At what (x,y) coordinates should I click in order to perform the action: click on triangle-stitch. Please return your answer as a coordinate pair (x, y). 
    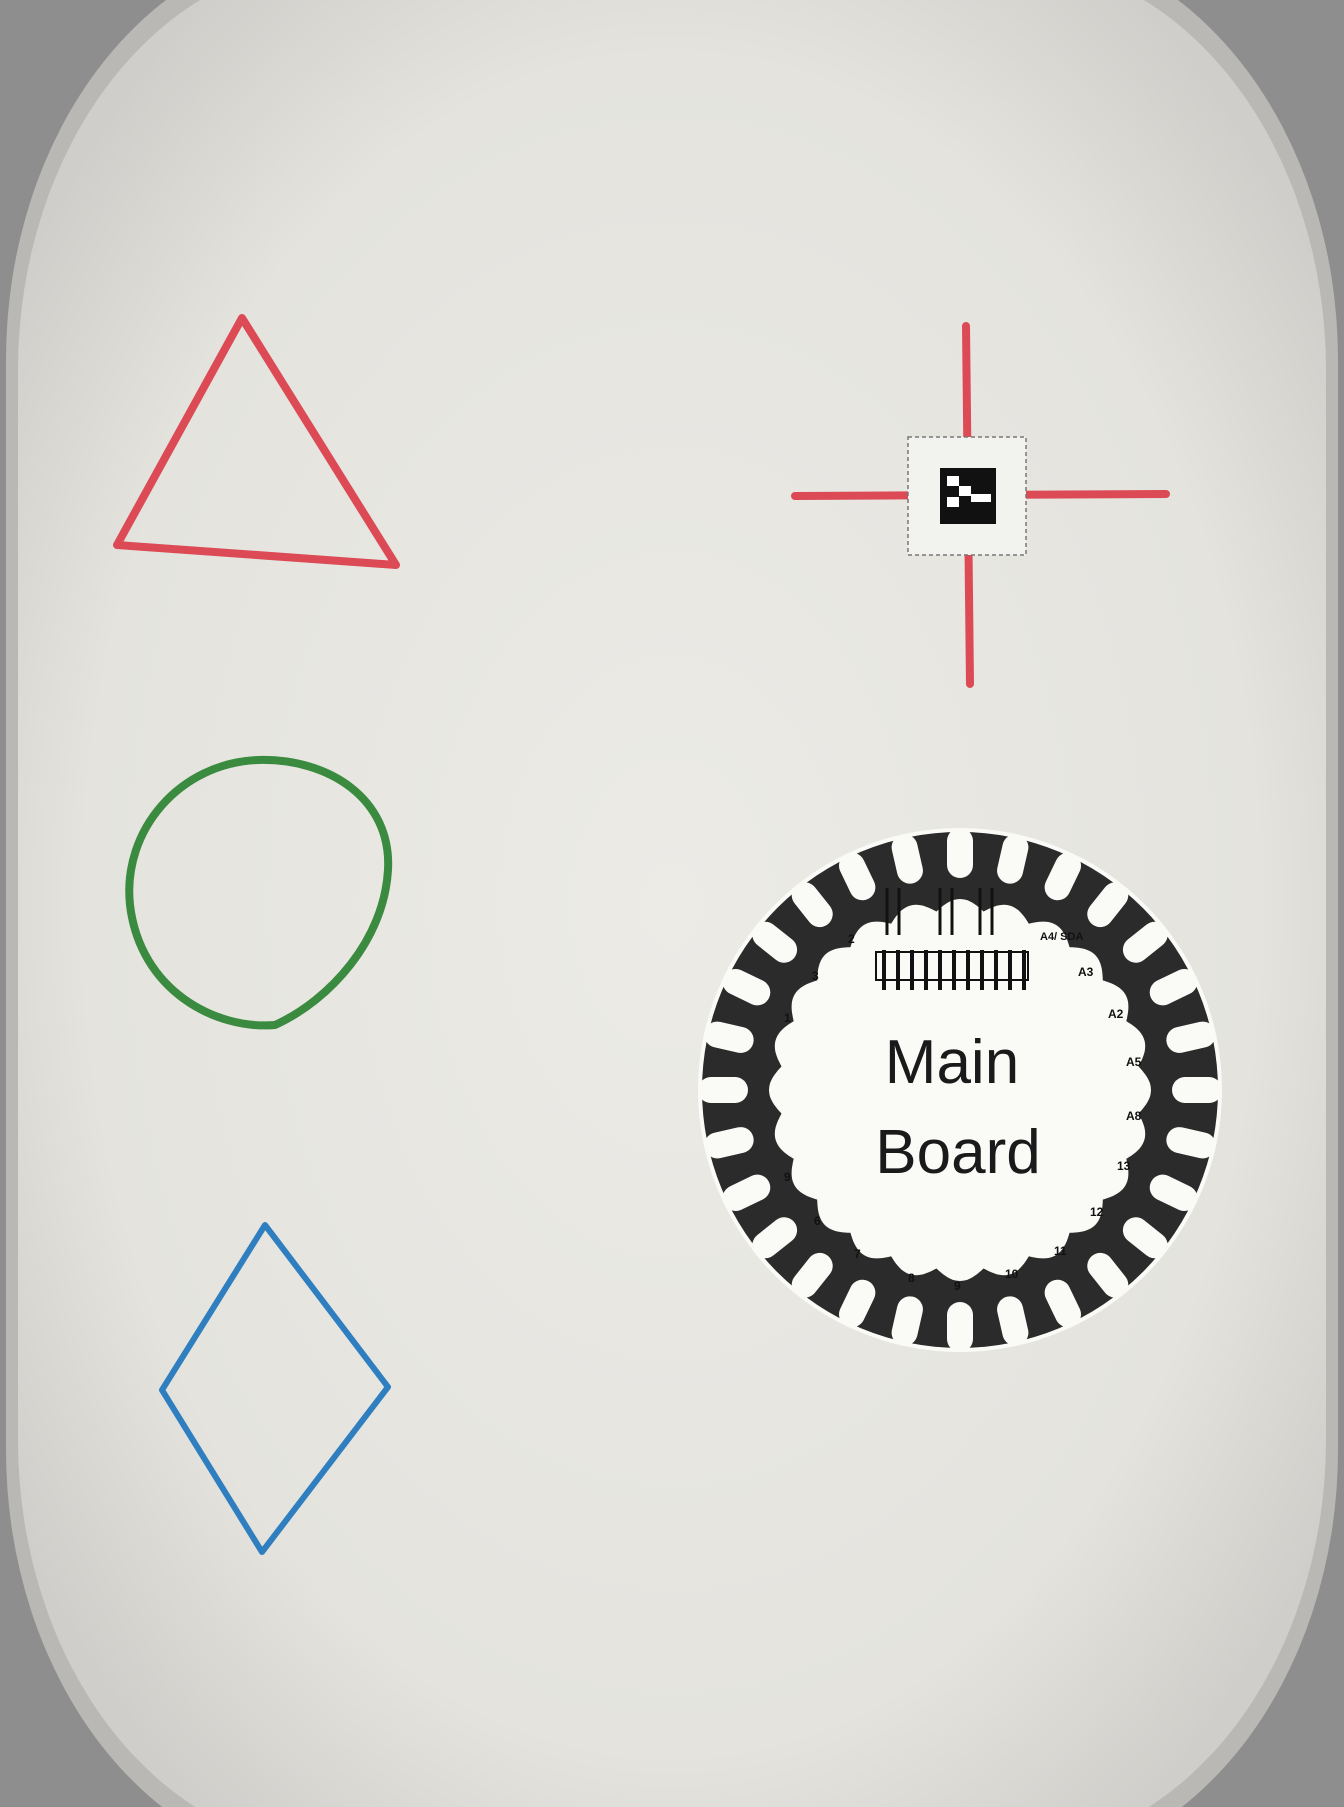
    Looking at the image, I should click on (256, 441).